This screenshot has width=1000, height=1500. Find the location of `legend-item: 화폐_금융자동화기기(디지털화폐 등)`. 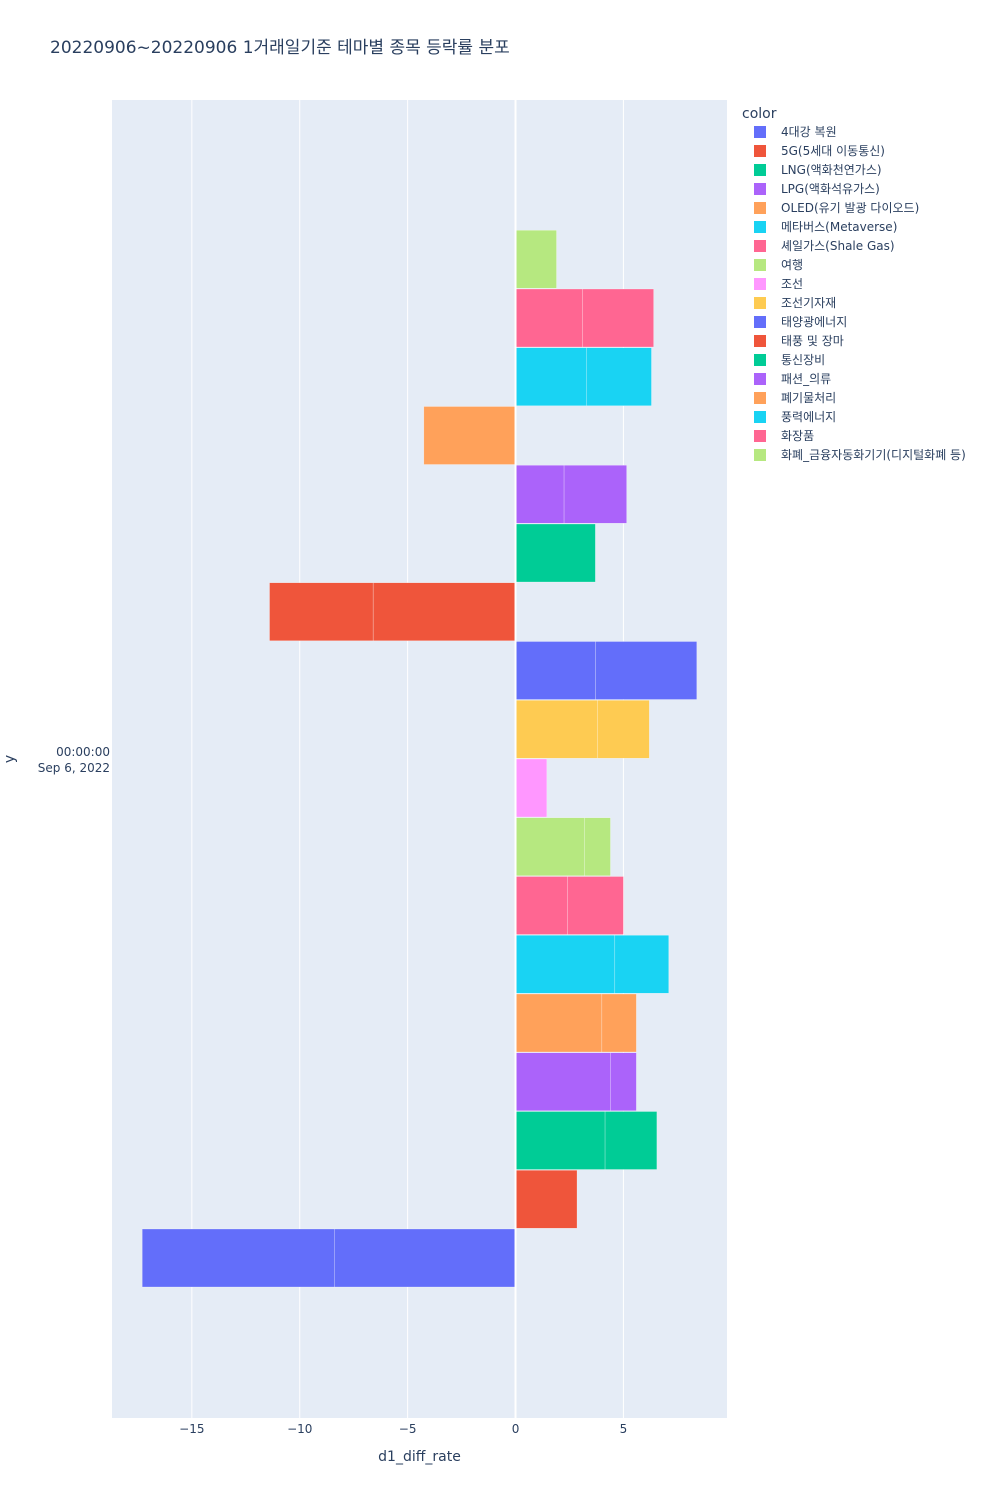

legend-item: 화폐_금융자동화기기(디지털화폐 등) is located at coordinates (860, 455).